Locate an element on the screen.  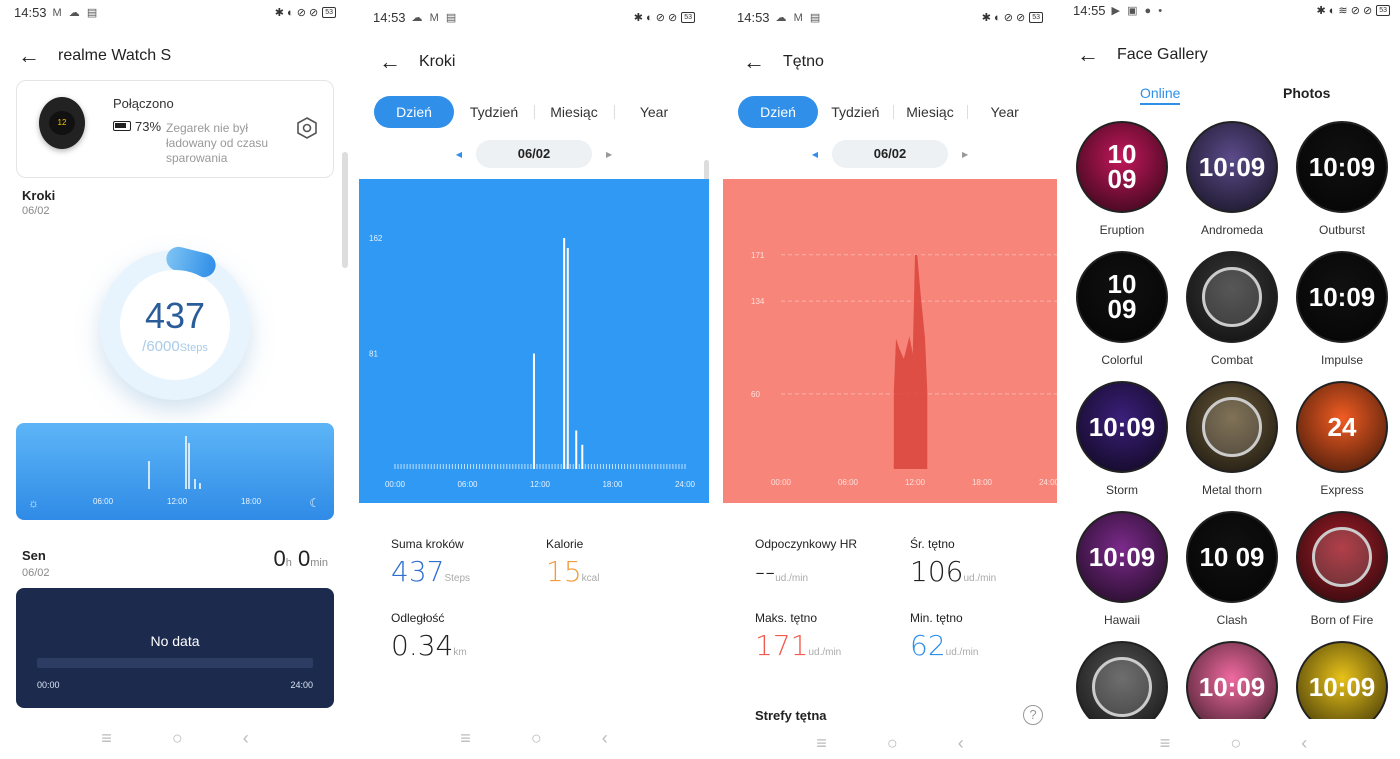
system-icons: ✱ ◐ ⊘ ⊘ is located at coordinates (655, 17).